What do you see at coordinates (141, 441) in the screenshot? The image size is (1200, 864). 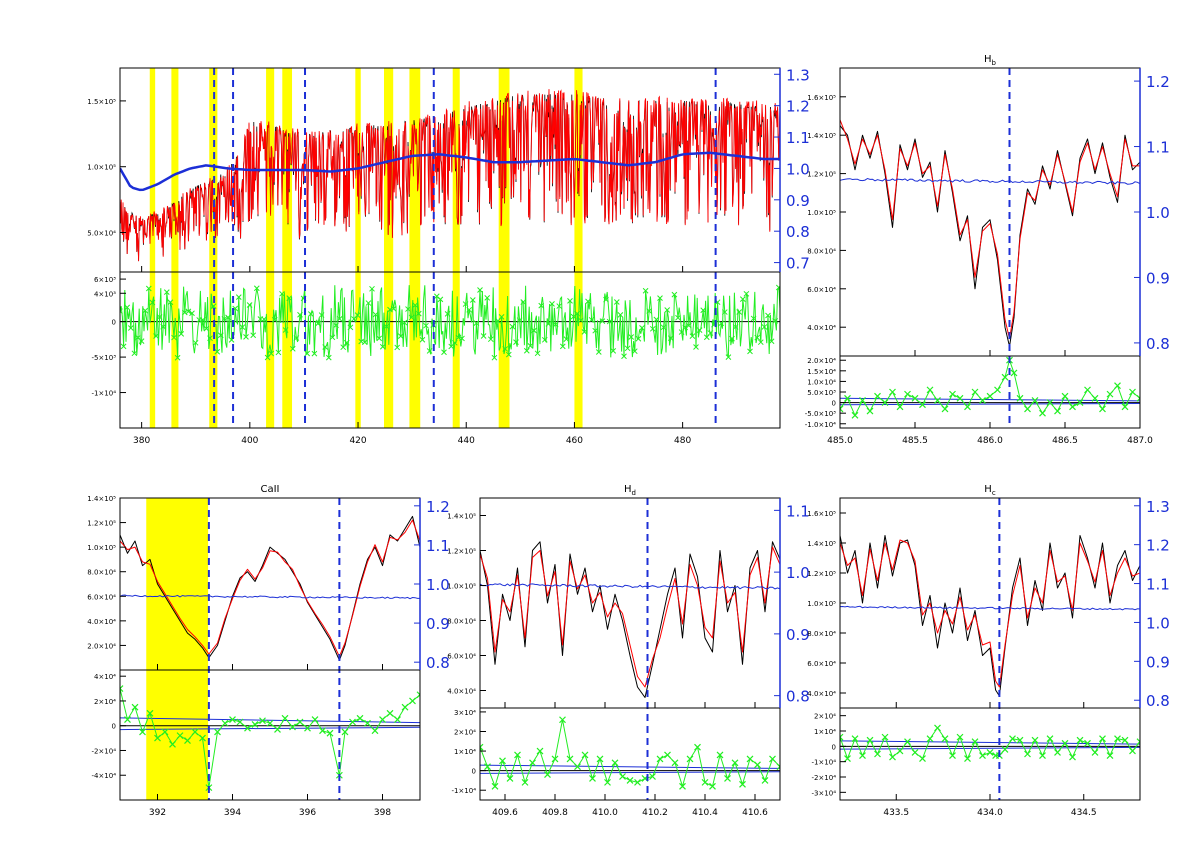 I see `x-tick-label: 380` at bounding box center [141, 441].